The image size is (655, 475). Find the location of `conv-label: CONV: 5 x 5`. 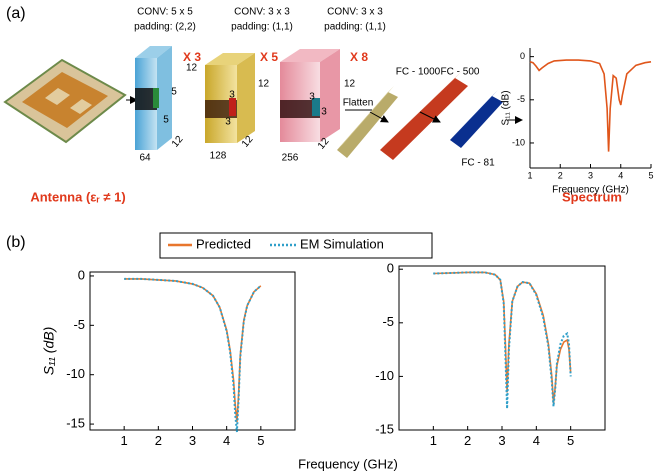

conv-label: CONV: 5 x 5 is located at coordinates (165, 12).